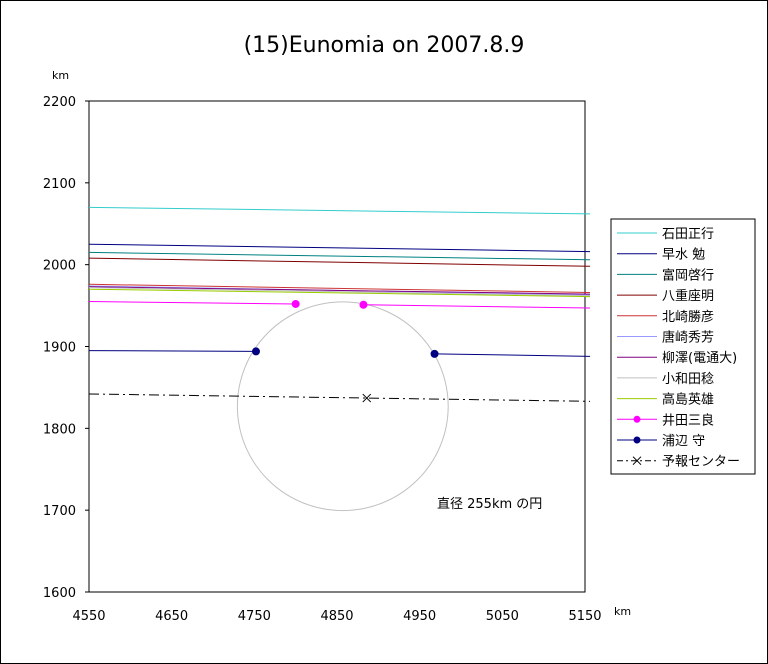 This screenshot has height=664, width=768. Describe the element at coordinates (59, 266) in the screenshot. I see `y-tick-label: 2000` at that location.